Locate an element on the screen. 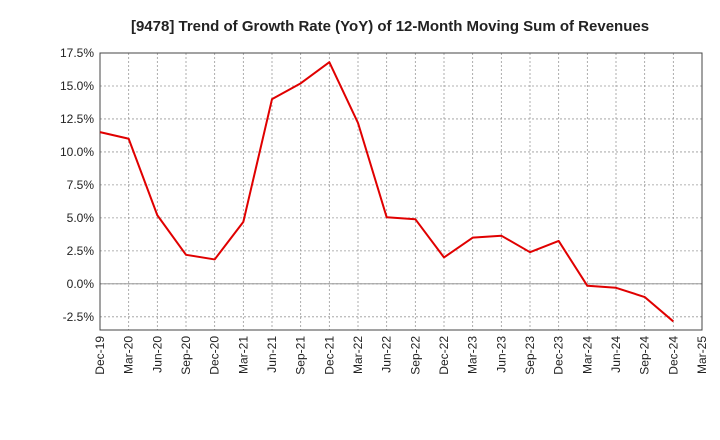 The width and height of the screenshot is (720, 440). x-tick-label: Mar-22 is located at coordinates (358, 355).